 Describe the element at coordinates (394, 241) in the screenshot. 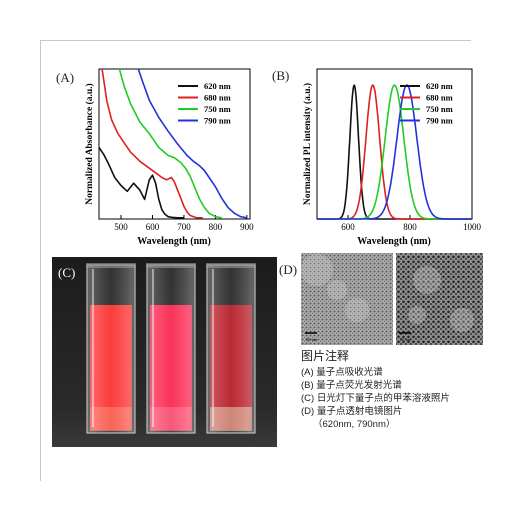

I see `x-axis-label-b: Wavelength (nm)` at that location.